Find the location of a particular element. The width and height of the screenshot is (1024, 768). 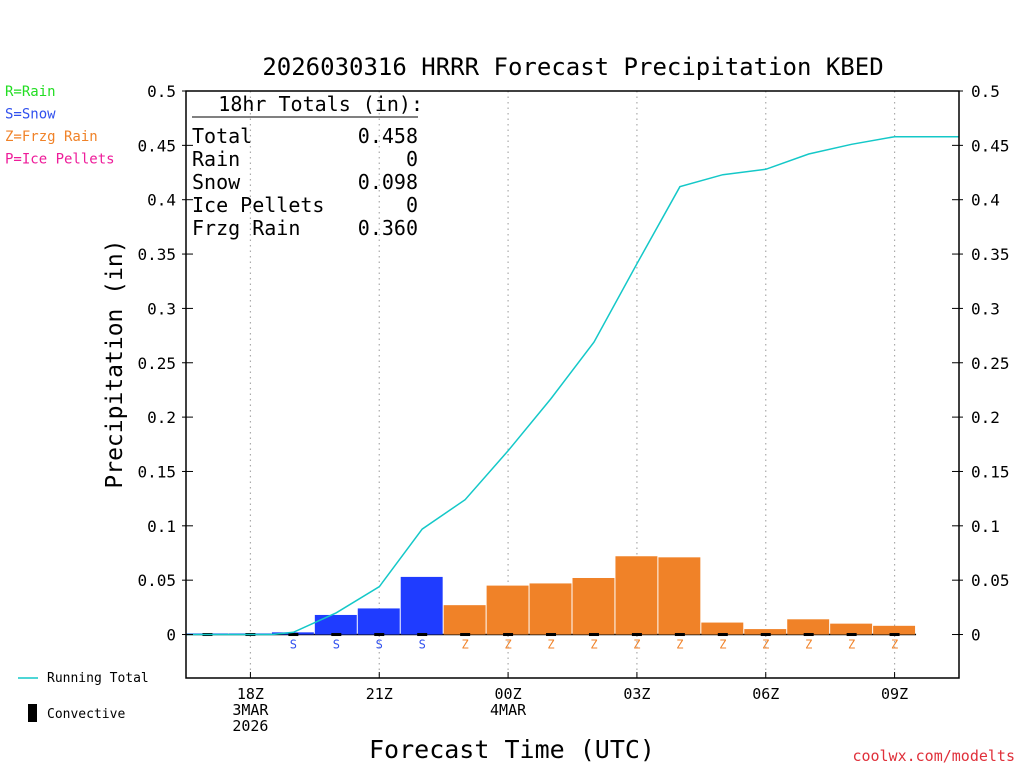

type-mark-19: S is located at coordinates (293, 645).